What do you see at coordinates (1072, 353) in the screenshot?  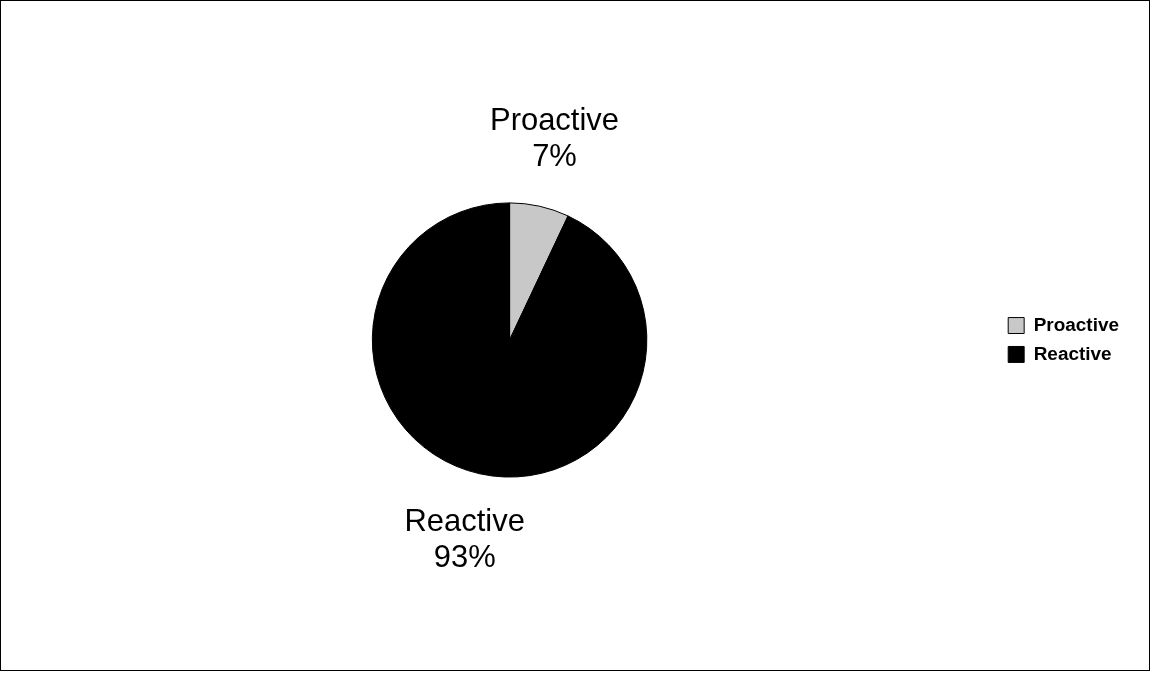 I see `legend-label: Reactive` at bounding box center [1072, 353].